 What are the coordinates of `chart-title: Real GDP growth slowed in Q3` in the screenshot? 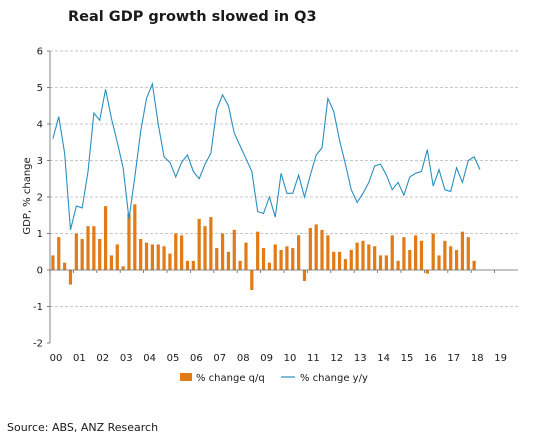 It's located at (192, 17).